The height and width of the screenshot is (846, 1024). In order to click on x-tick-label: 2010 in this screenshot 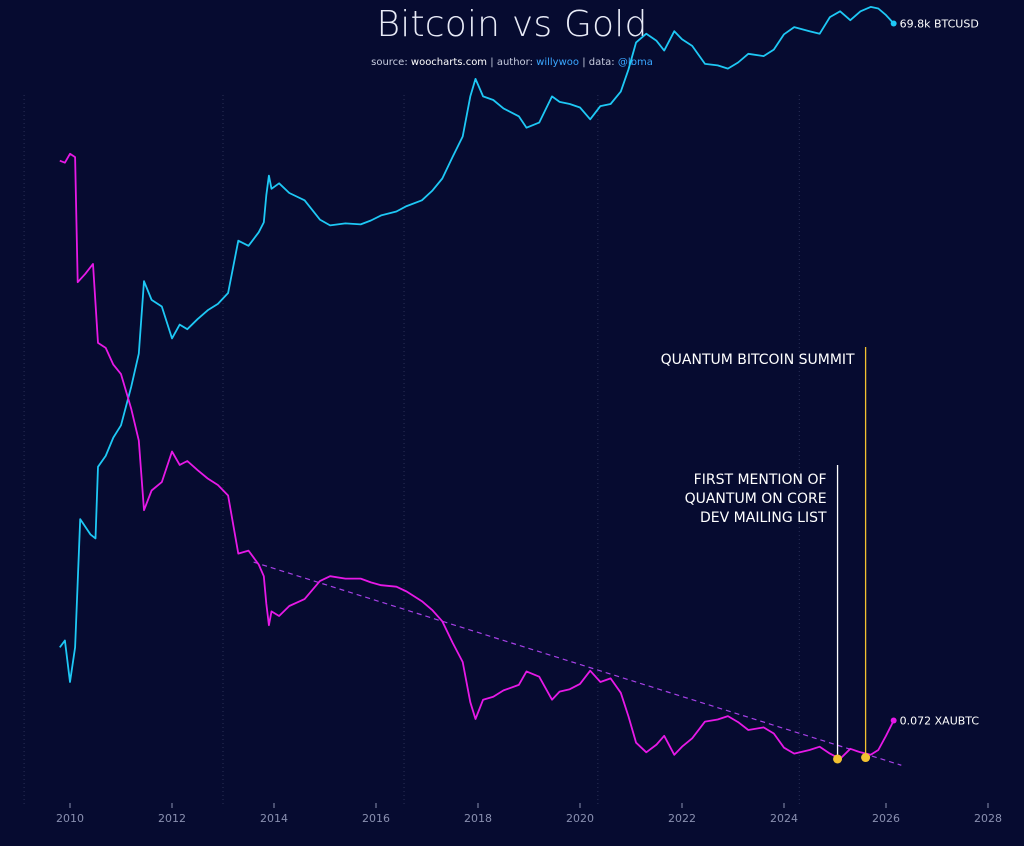, I will do `click(70, 818)`.